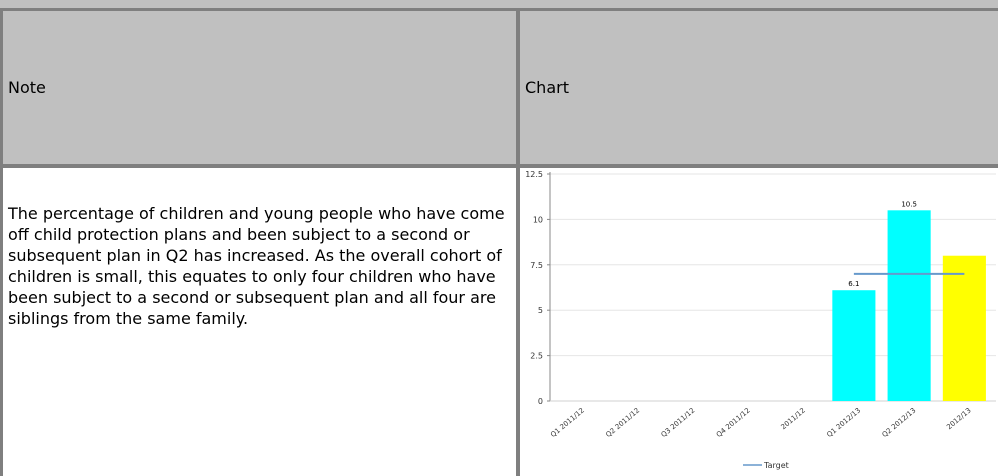 This screenshot has height=476, width=998. I want to click on x-tick-label-7: 2012/13, so click(958, 418).